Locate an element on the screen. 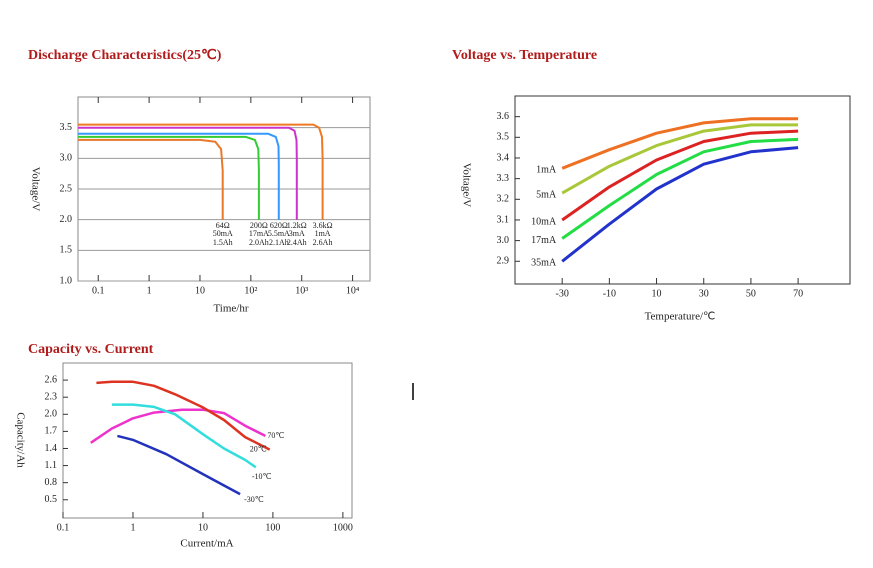  series-capacity: 2.6Ah is located at coordinates (323, 242).